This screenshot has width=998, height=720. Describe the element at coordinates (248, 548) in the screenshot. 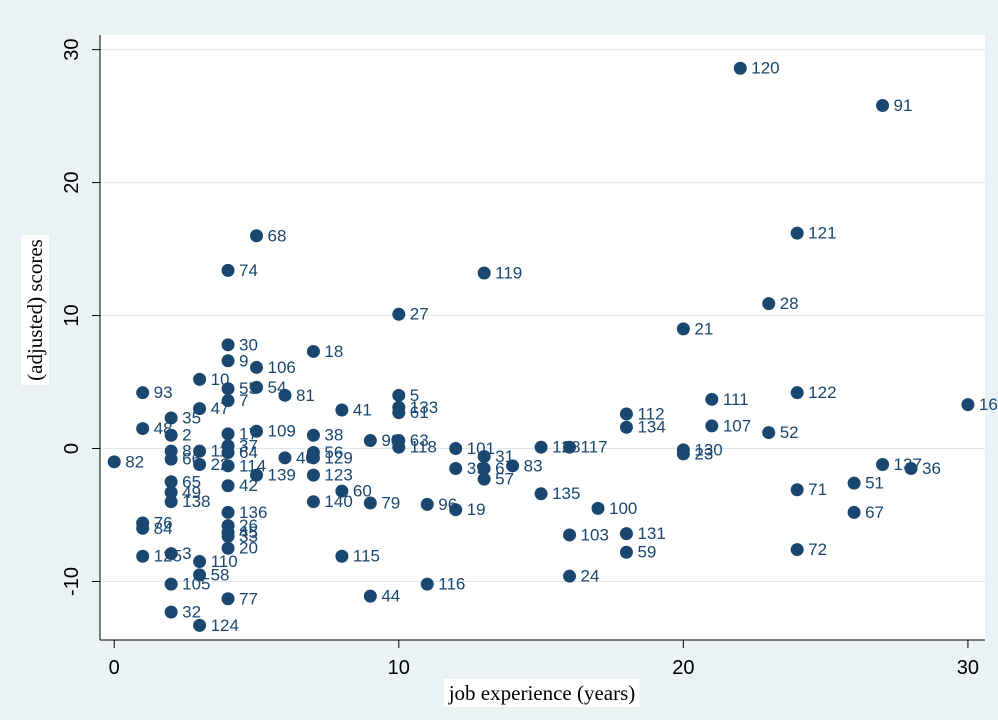

I see `point-label: 20` at that location.